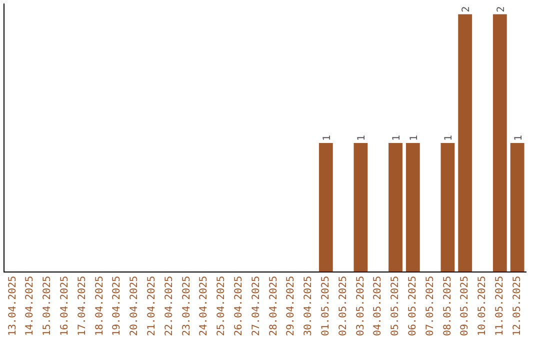  What do you see at coordinates (238, 306) in the screenshot?
I see `x-tick-label: 26.04.2025` at bounding box center [238, 306].